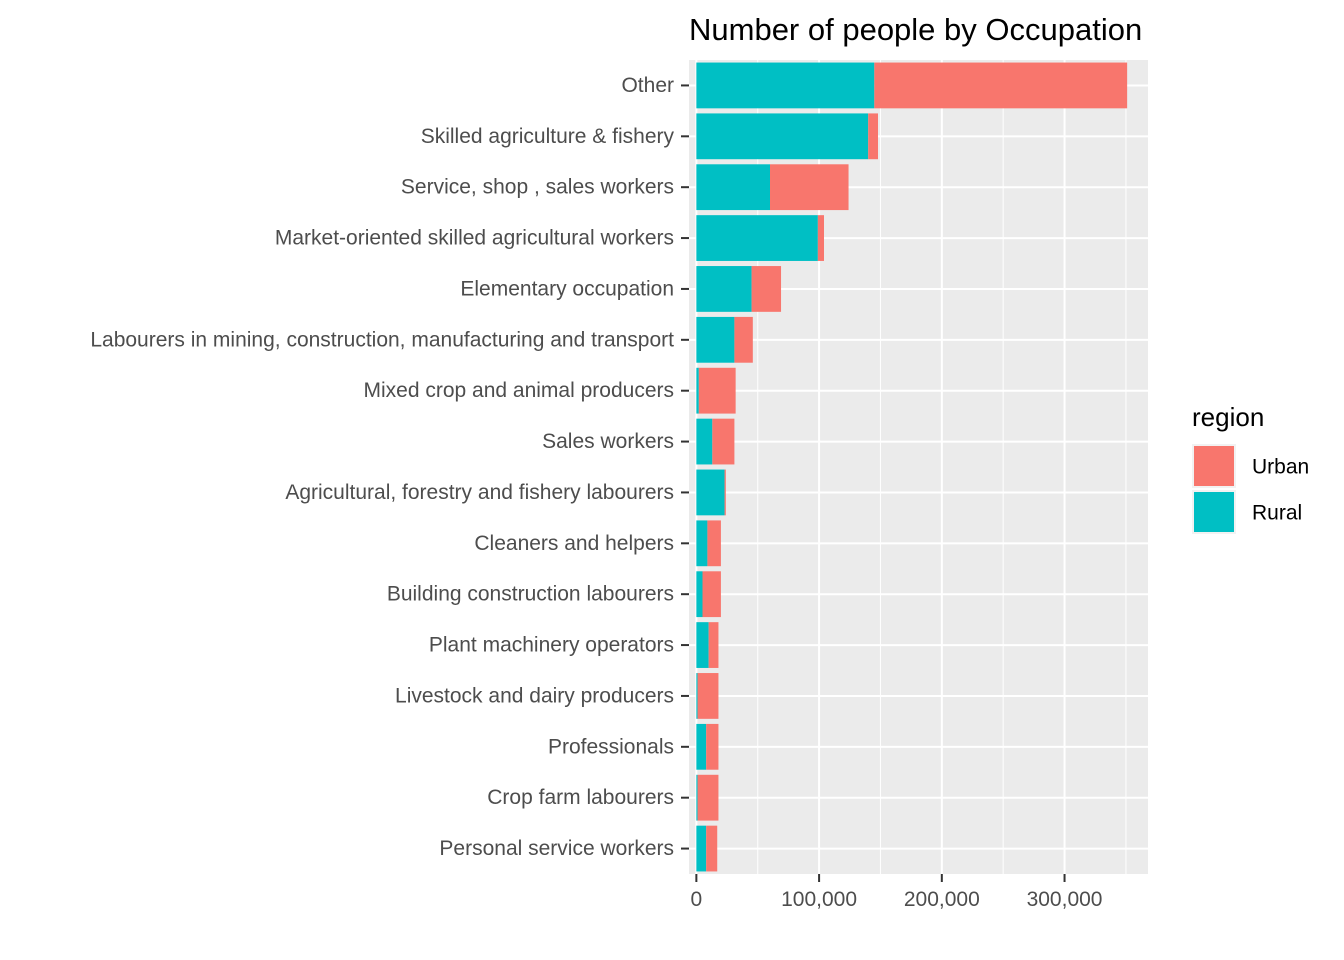  What do you see at coordinates (1280, 467) in the screenshot?
I see `legend-label-urban: Urban` at bounding box center [1280, 467].